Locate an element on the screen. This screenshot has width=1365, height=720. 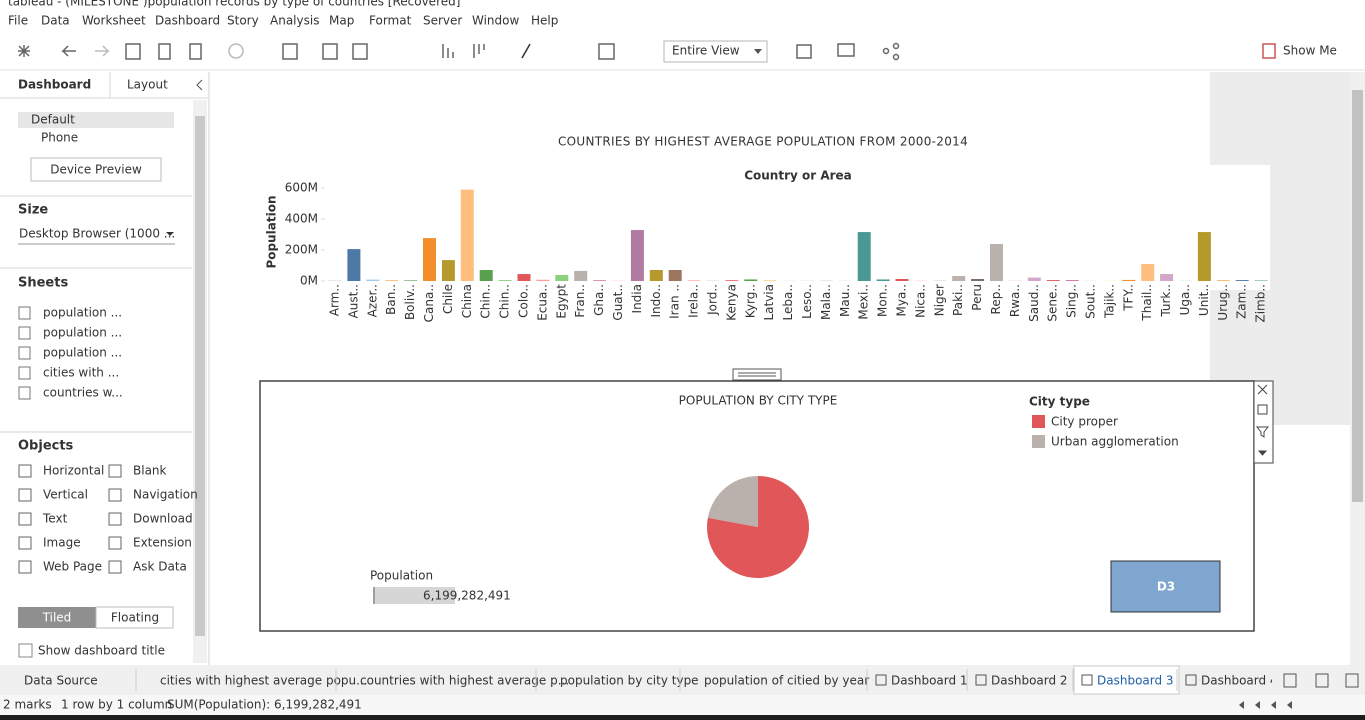
bar-chart-zone is located at coordinates (740, 227).